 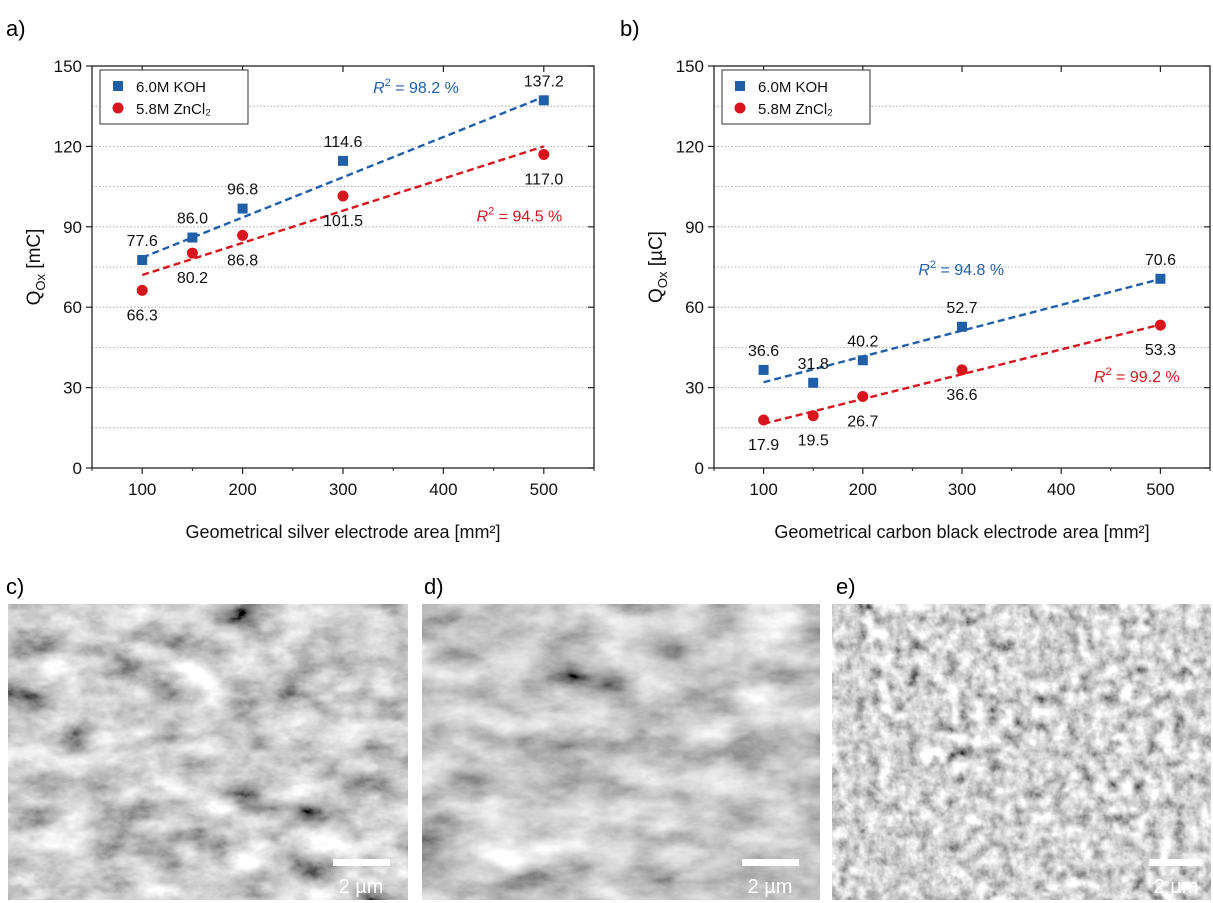 I want to click on panel-label-b: b), so click(x=630, y=28).